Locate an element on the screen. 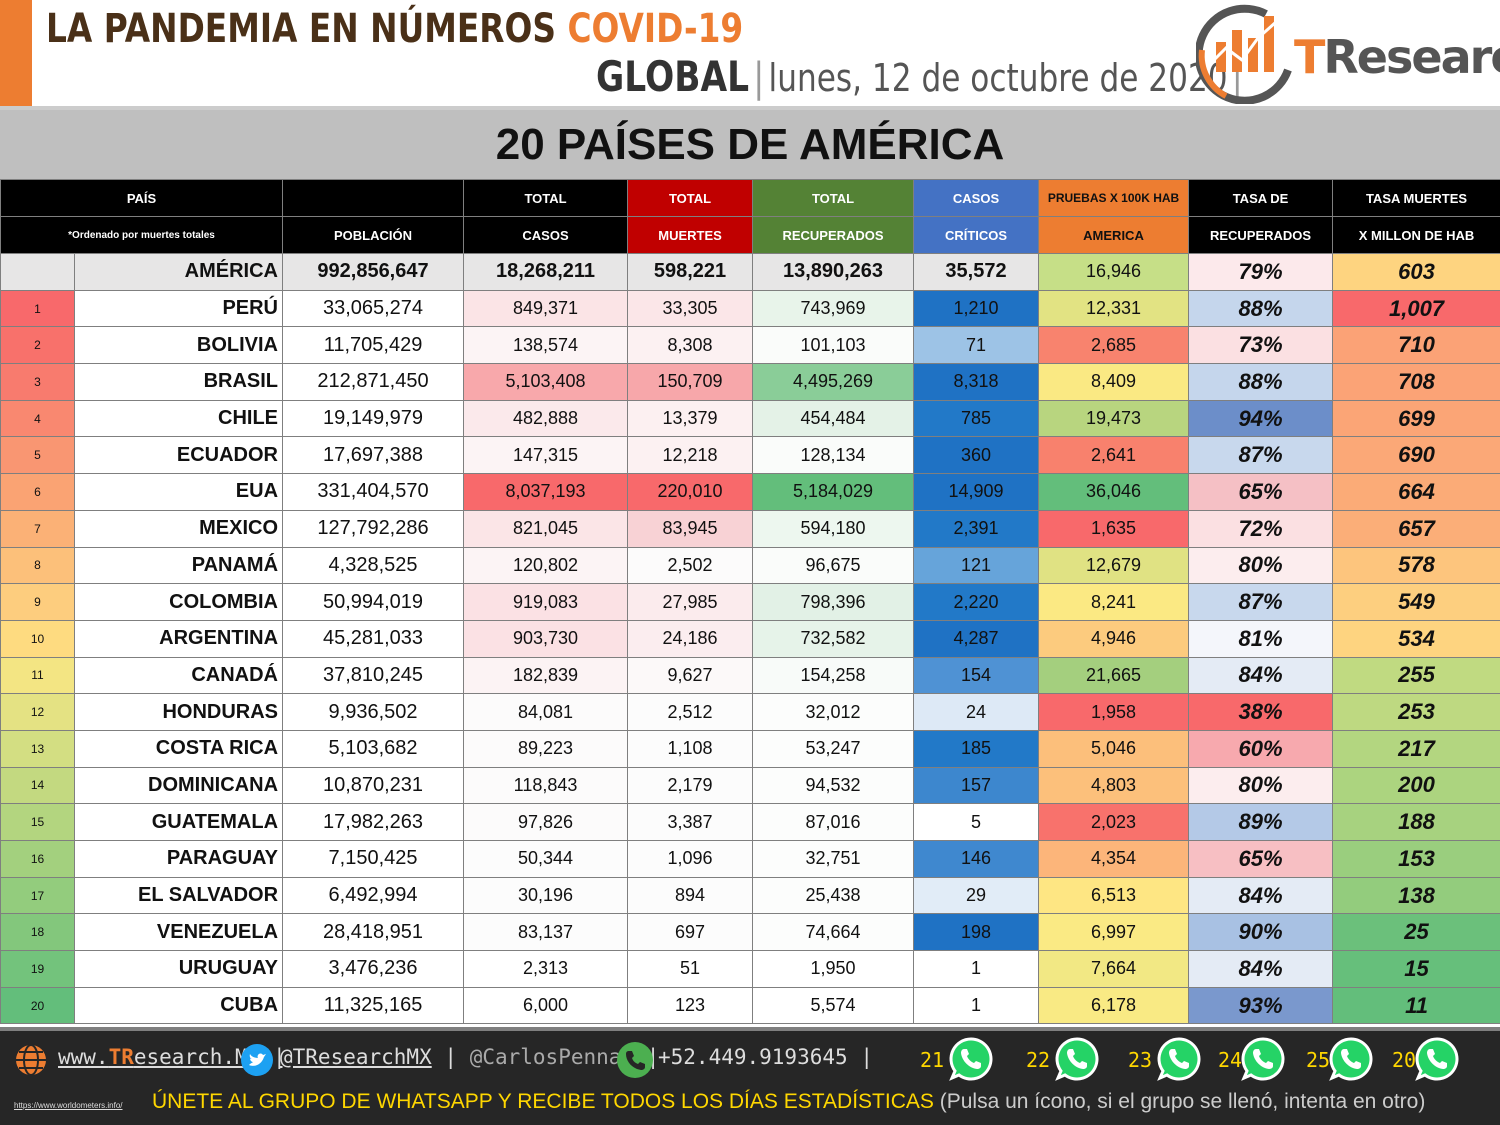  mortalidad-cell: 25 is located at coordinates (1416, 932).